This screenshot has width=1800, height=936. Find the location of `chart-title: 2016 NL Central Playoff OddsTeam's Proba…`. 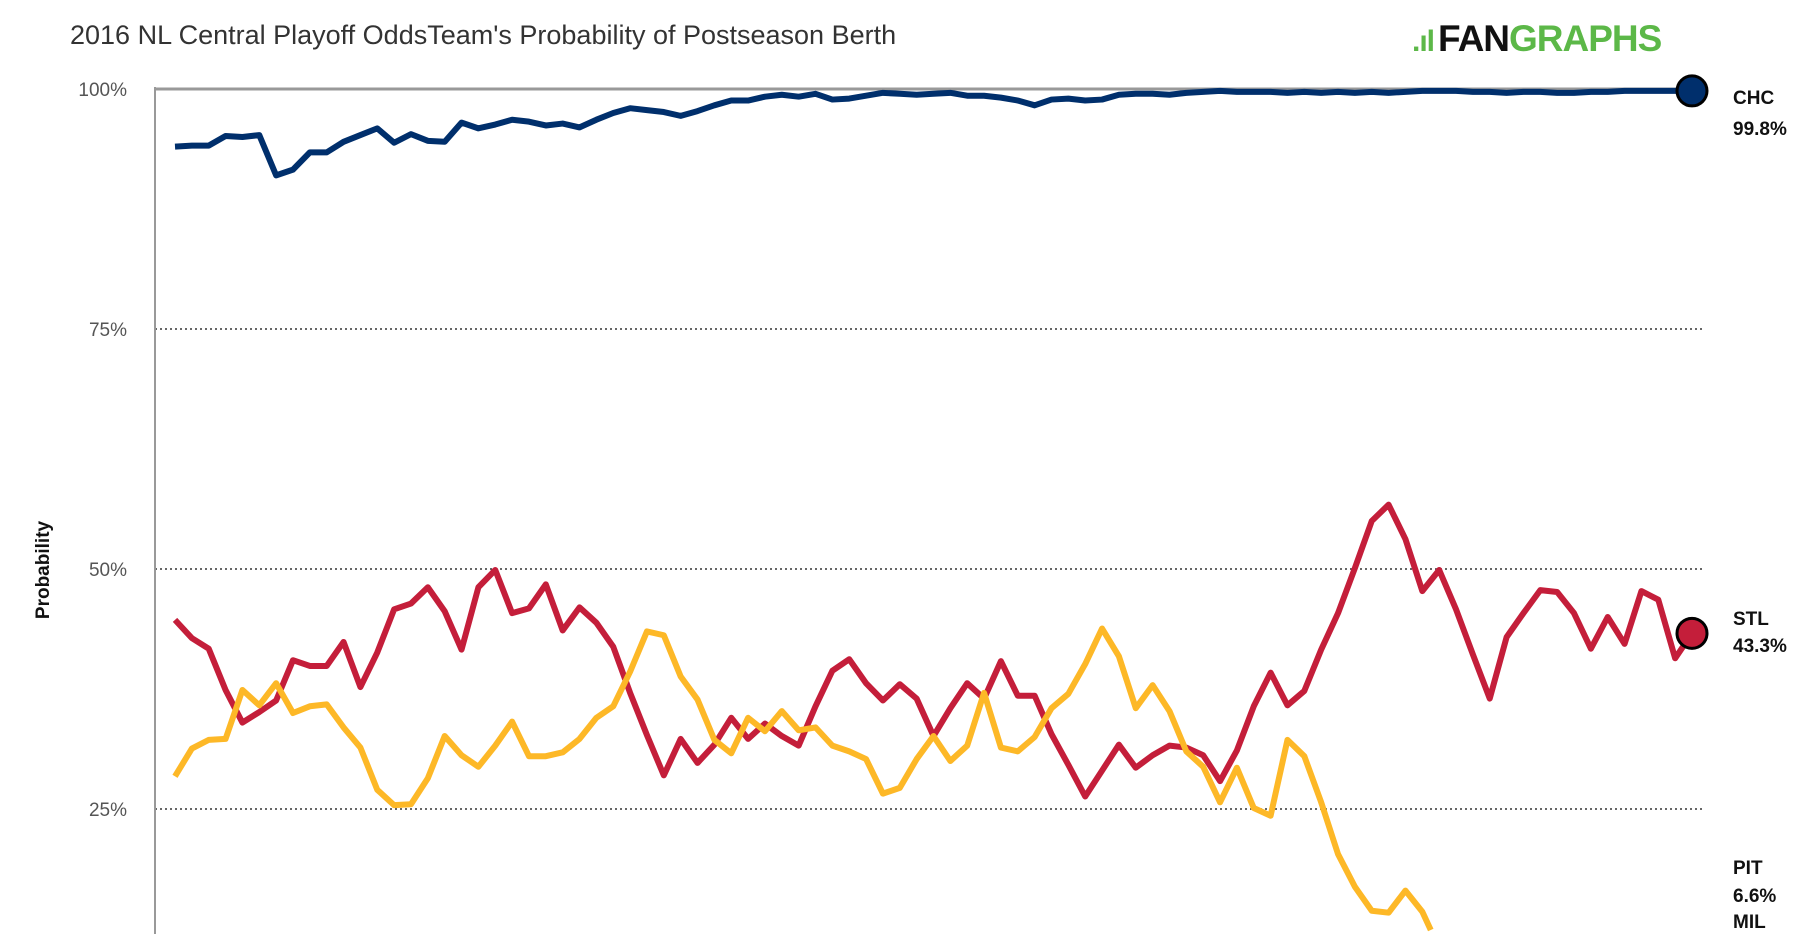

chart-title: 2016 NL Central Playoff OddsTeam's Proba… is located at coordinates (483, 35).